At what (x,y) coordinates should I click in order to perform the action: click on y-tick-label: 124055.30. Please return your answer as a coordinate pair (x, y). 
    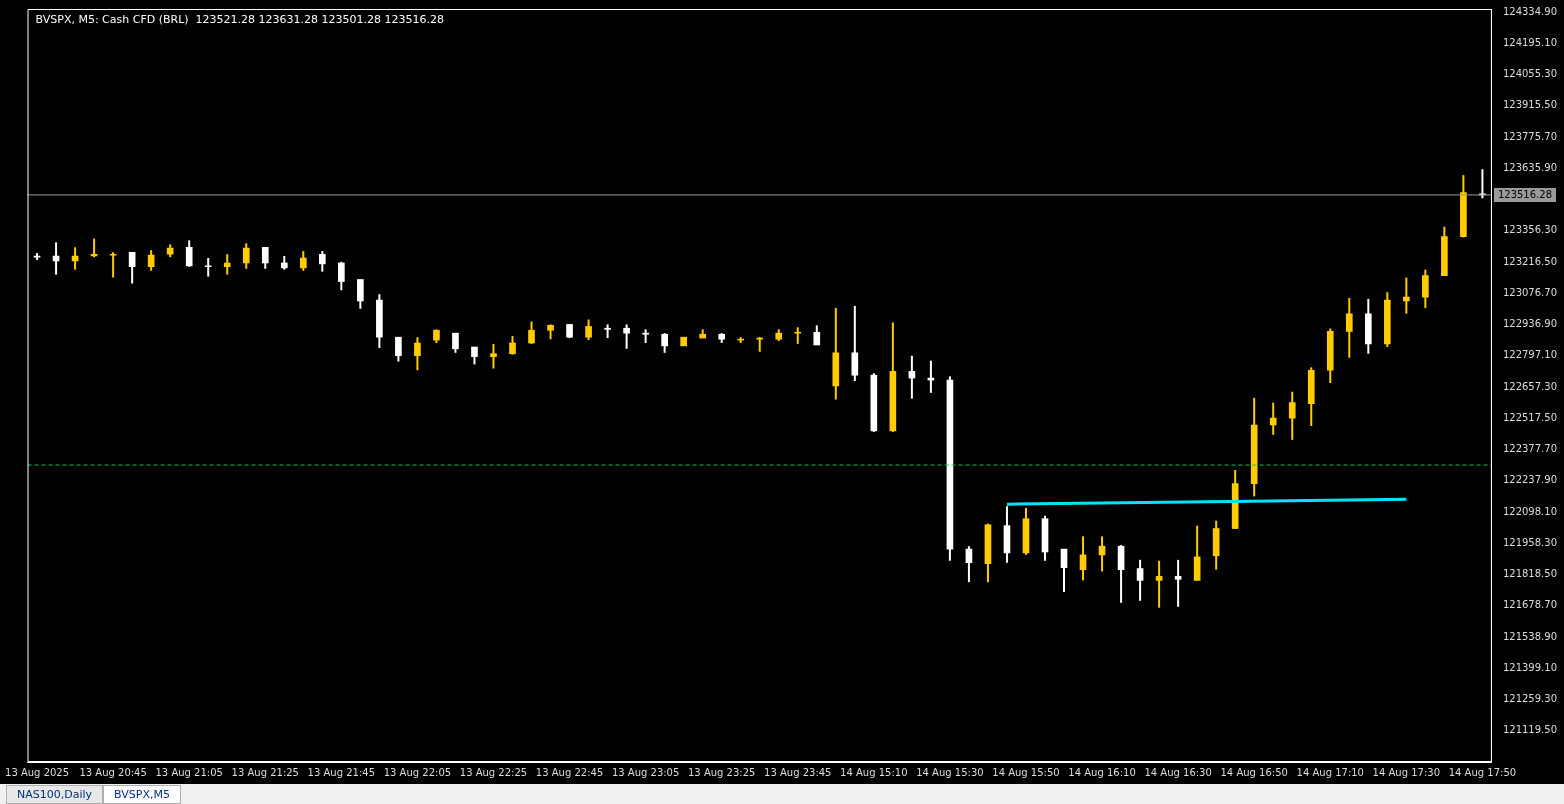
    Looking at the image, I should click on (1529, 74).